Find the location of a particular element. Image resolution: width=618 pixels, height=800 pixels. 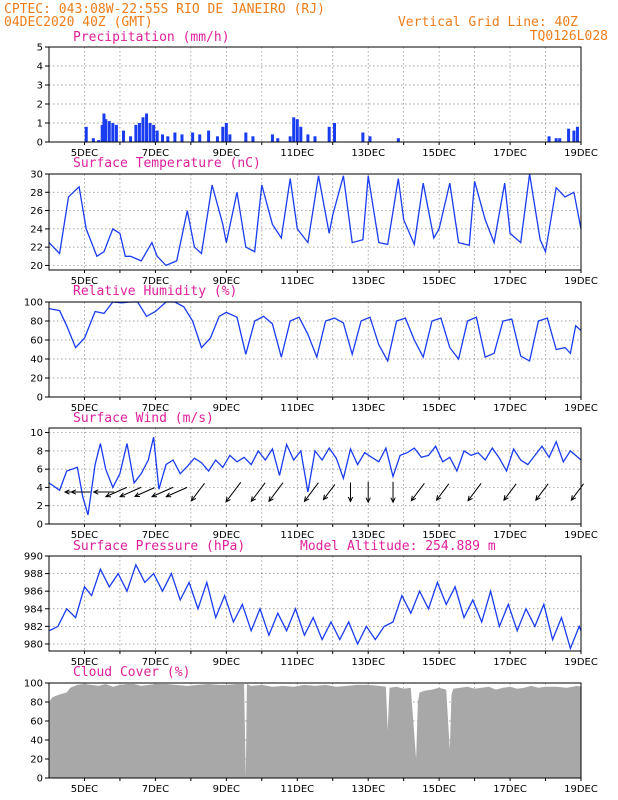

wind-xtick-label: 7DEC is located at coordinates (155, 535).